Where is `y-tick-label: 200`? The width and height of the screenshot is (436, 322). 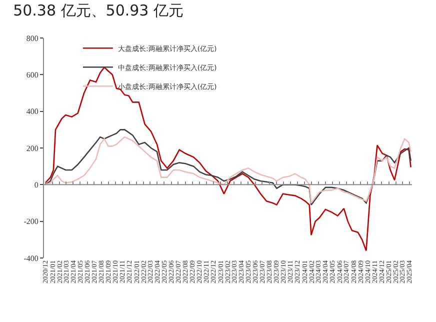 y-tick-label: 200 is located at coordinates (32, 148).